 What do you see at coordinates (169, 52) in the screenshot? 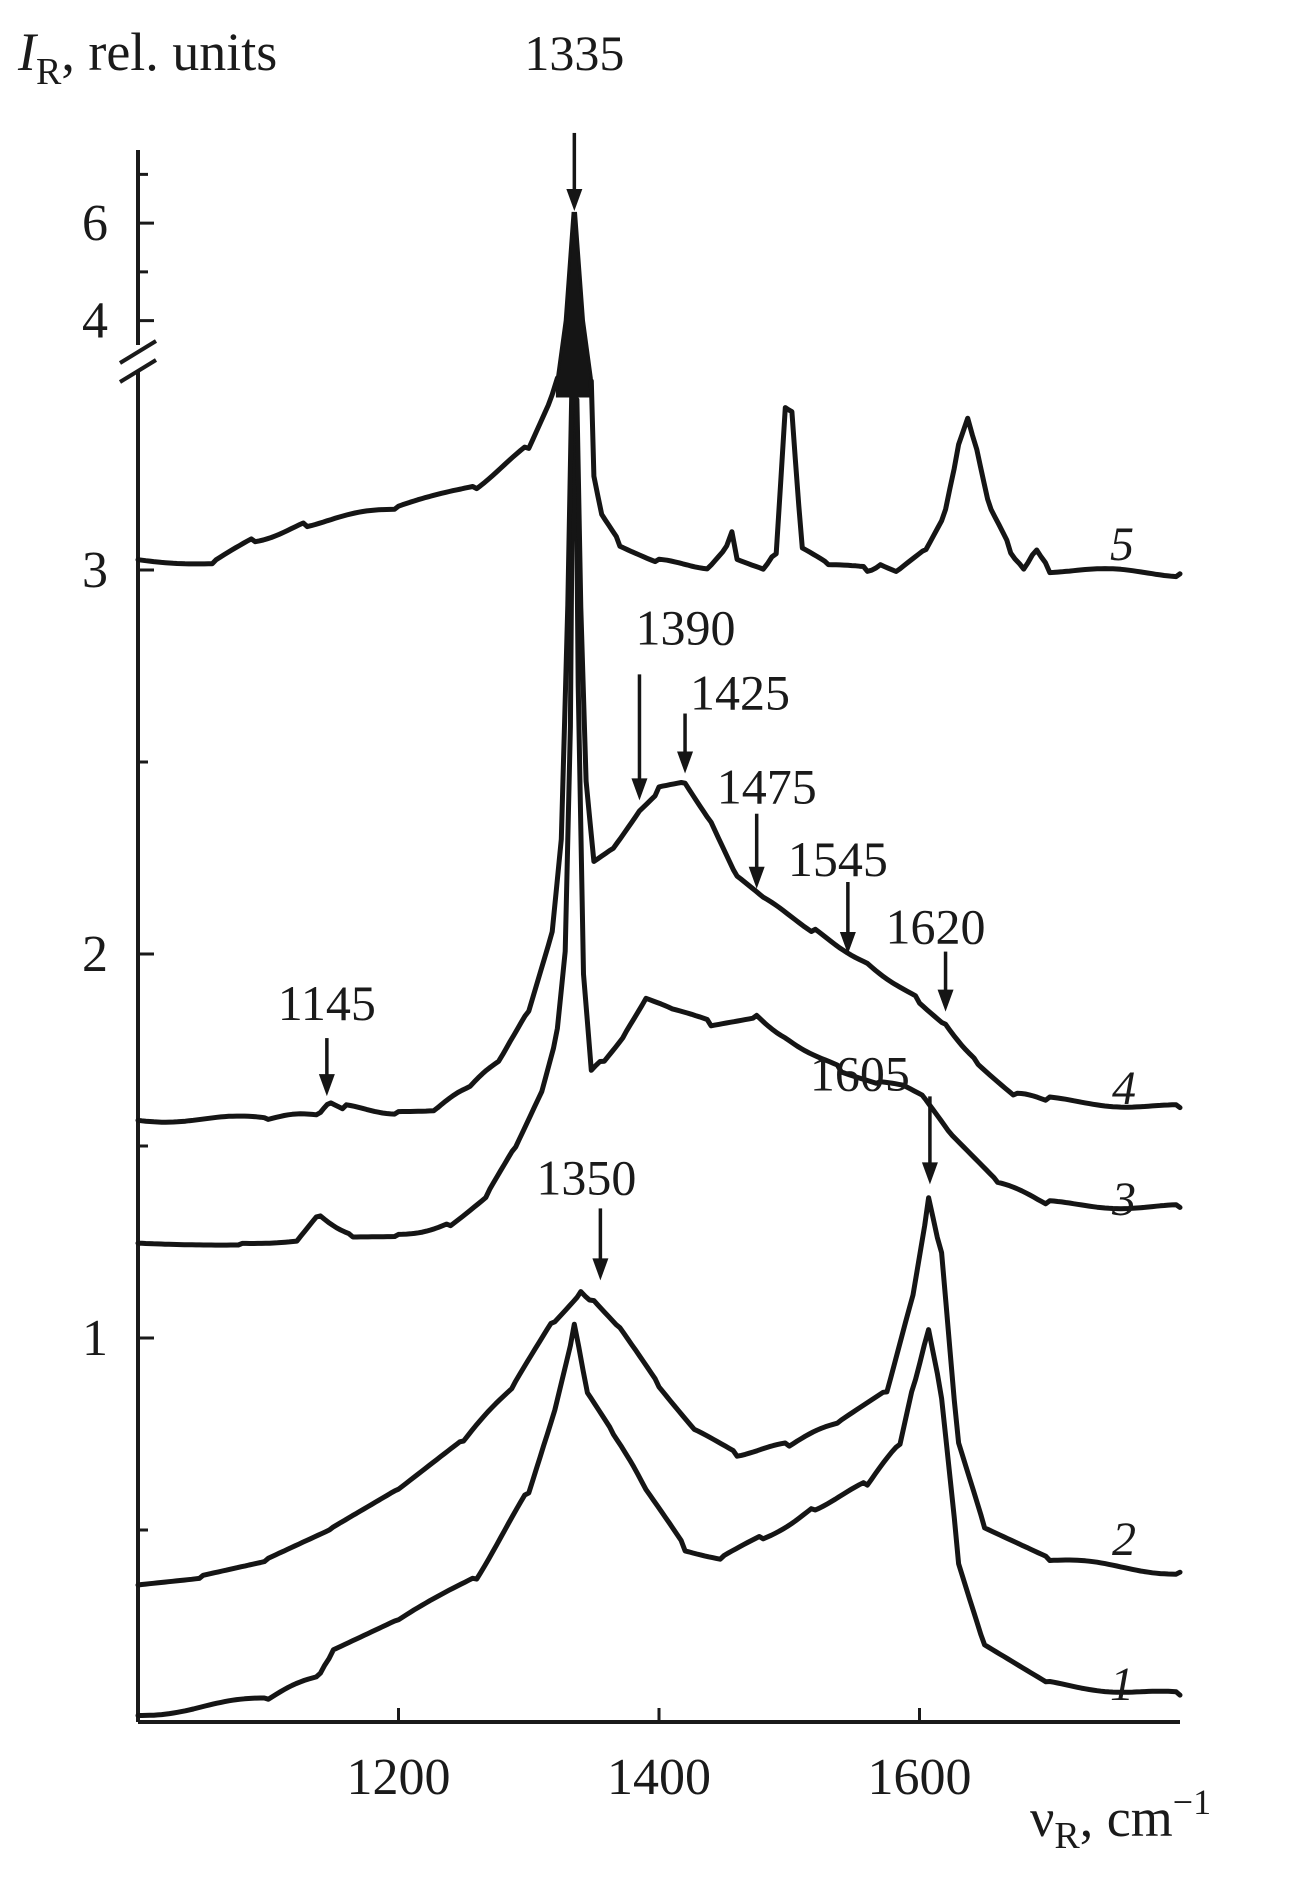
I see `y-axis-label-text: , rel. units` at bounding box center [169, 52].